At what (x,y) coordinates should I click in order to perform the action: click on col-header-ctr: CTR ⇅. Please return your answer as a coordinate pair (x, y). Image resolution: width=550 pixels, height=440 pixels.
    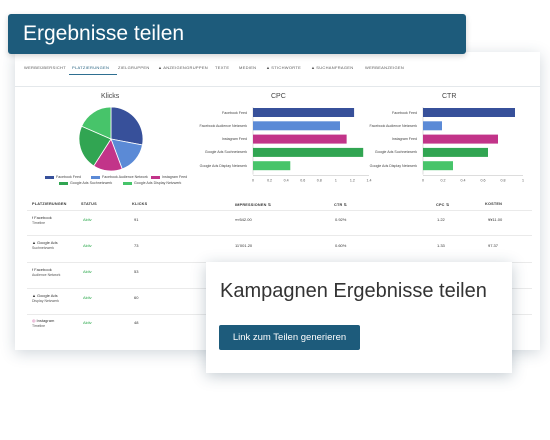
    Looking at the image, I should click on (341, 205).